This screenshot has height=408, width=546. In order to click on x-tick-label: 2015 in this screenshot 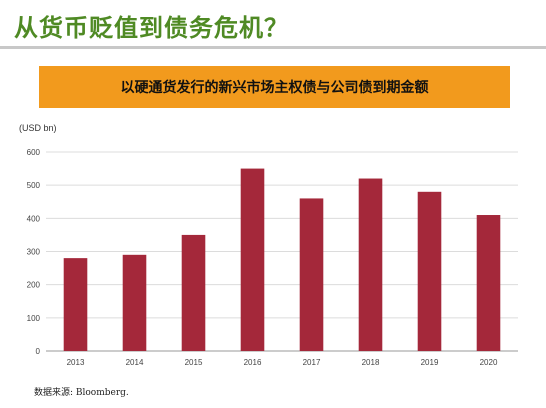, I will do `click(194, 362)`.